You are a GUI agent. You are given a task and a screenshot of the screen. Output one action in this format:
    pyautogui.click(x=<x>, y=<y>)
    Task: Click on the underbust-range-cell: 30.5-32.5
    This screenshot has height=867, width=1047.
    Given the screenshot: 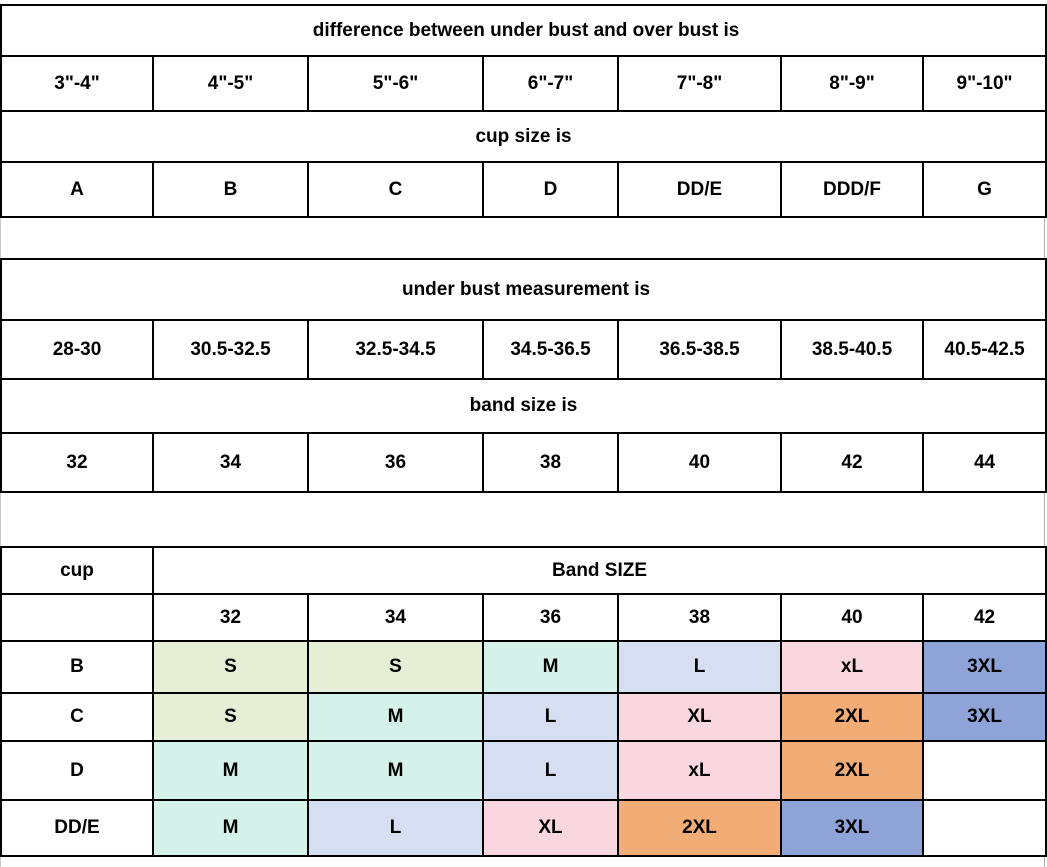 What is the action you would take?
    pyautogui.click(x=230, y=349)
    